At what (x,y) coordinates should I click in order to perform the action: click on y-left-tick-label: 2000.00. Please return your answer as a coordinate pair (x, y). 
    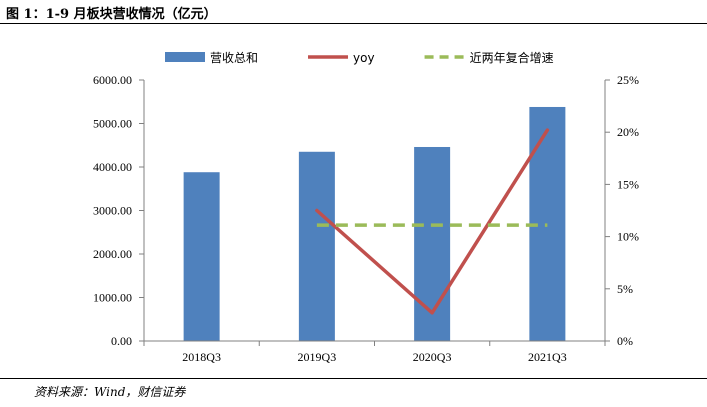
    Looking at the image, I should click on (112, 254).